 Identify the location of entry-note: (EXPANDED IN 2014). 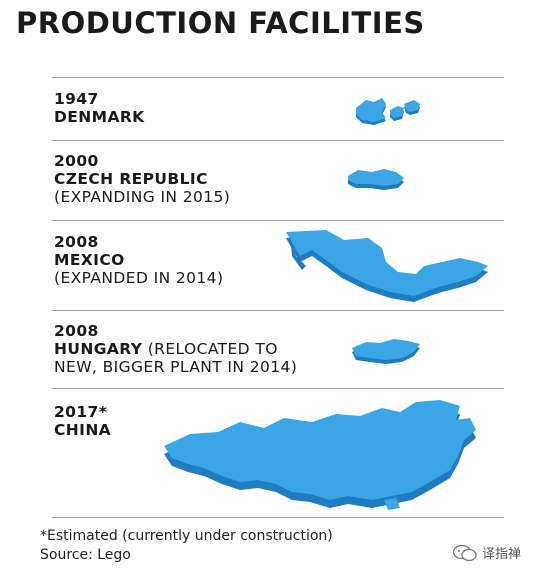
(139, 278).